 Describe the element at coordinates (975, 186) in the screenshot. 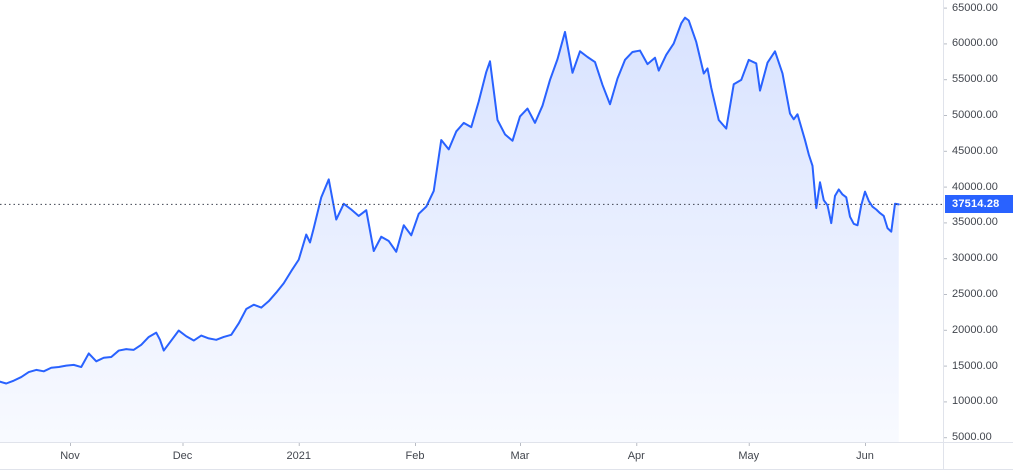

I see `price-axis-label: 40000.00` at that location.